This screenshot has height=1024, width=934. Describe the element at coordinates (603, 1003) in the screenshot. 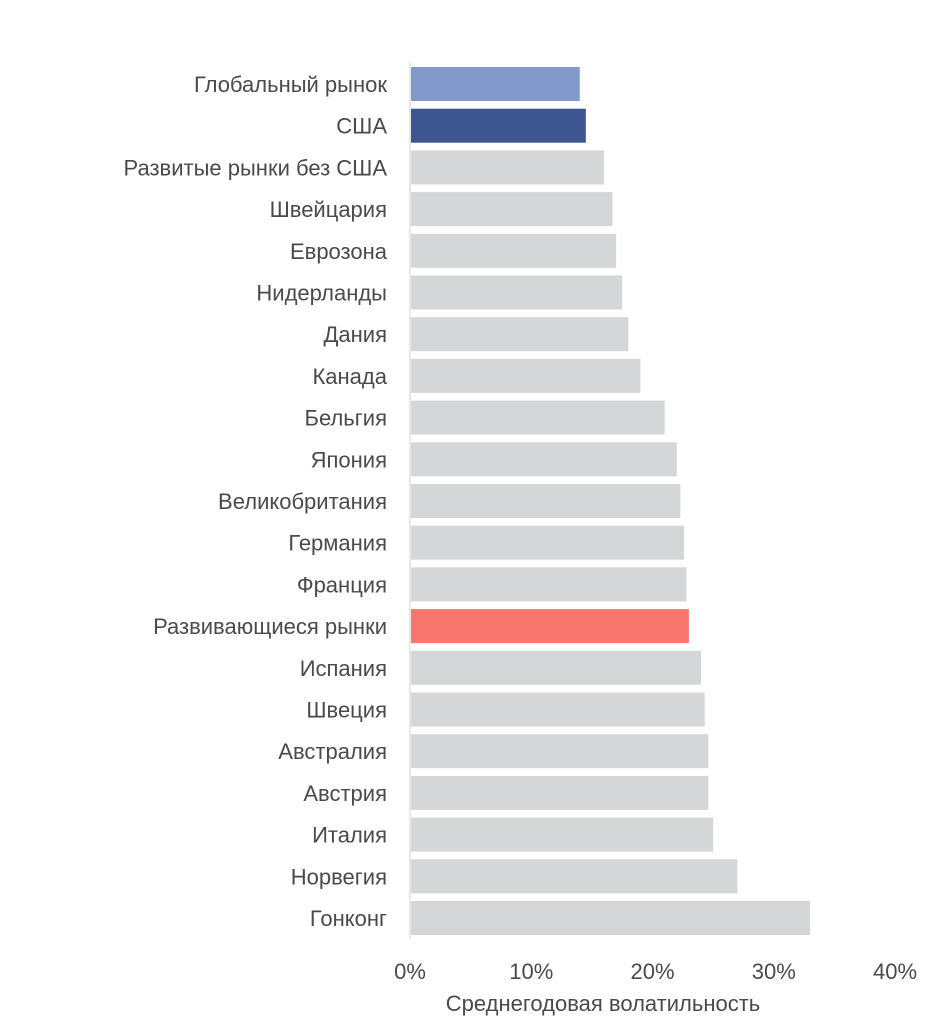

I see `x-axis-title: Среднегодовая волатильность` at that location.